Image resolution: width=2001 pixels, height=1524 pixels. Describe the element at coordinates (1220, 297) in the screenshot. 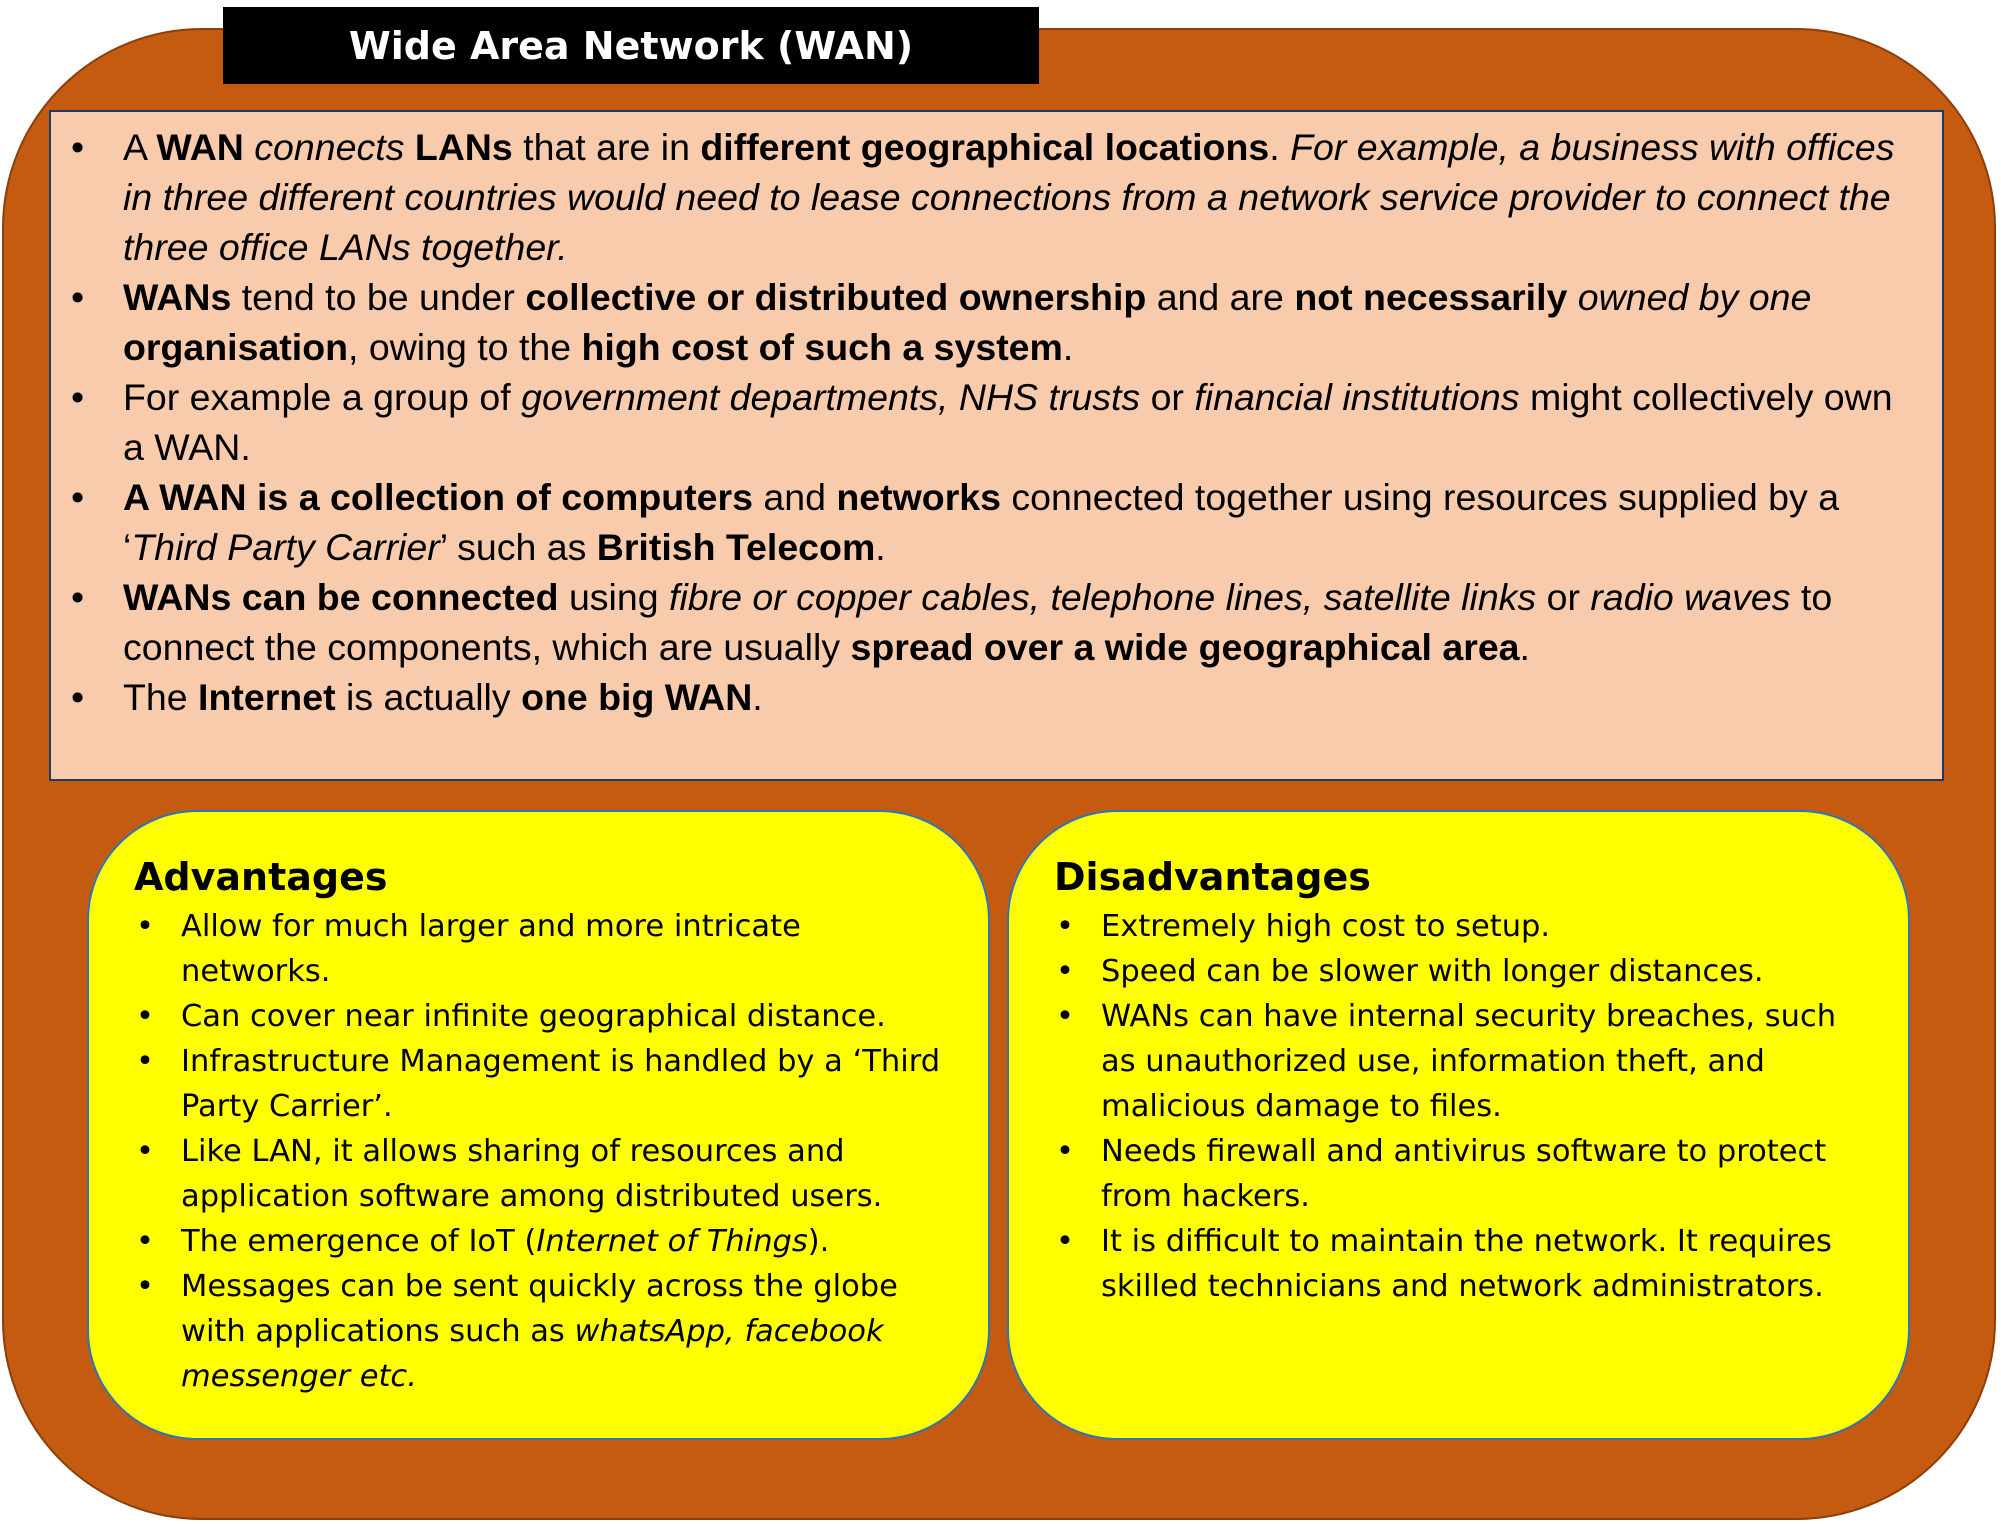

I see `text-segment: and are` at that location.